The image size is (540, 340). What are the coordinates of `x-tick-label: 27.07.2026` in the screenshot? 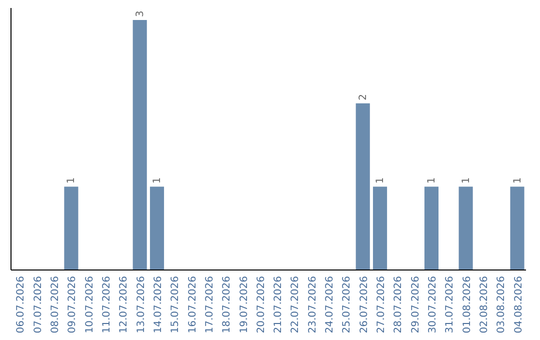 It's located at (382, 305).